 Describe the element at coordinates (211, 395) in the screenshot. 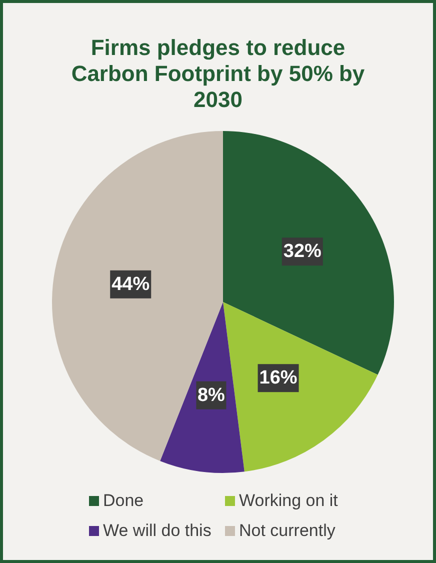

I see `data-label: 8%` at that location.